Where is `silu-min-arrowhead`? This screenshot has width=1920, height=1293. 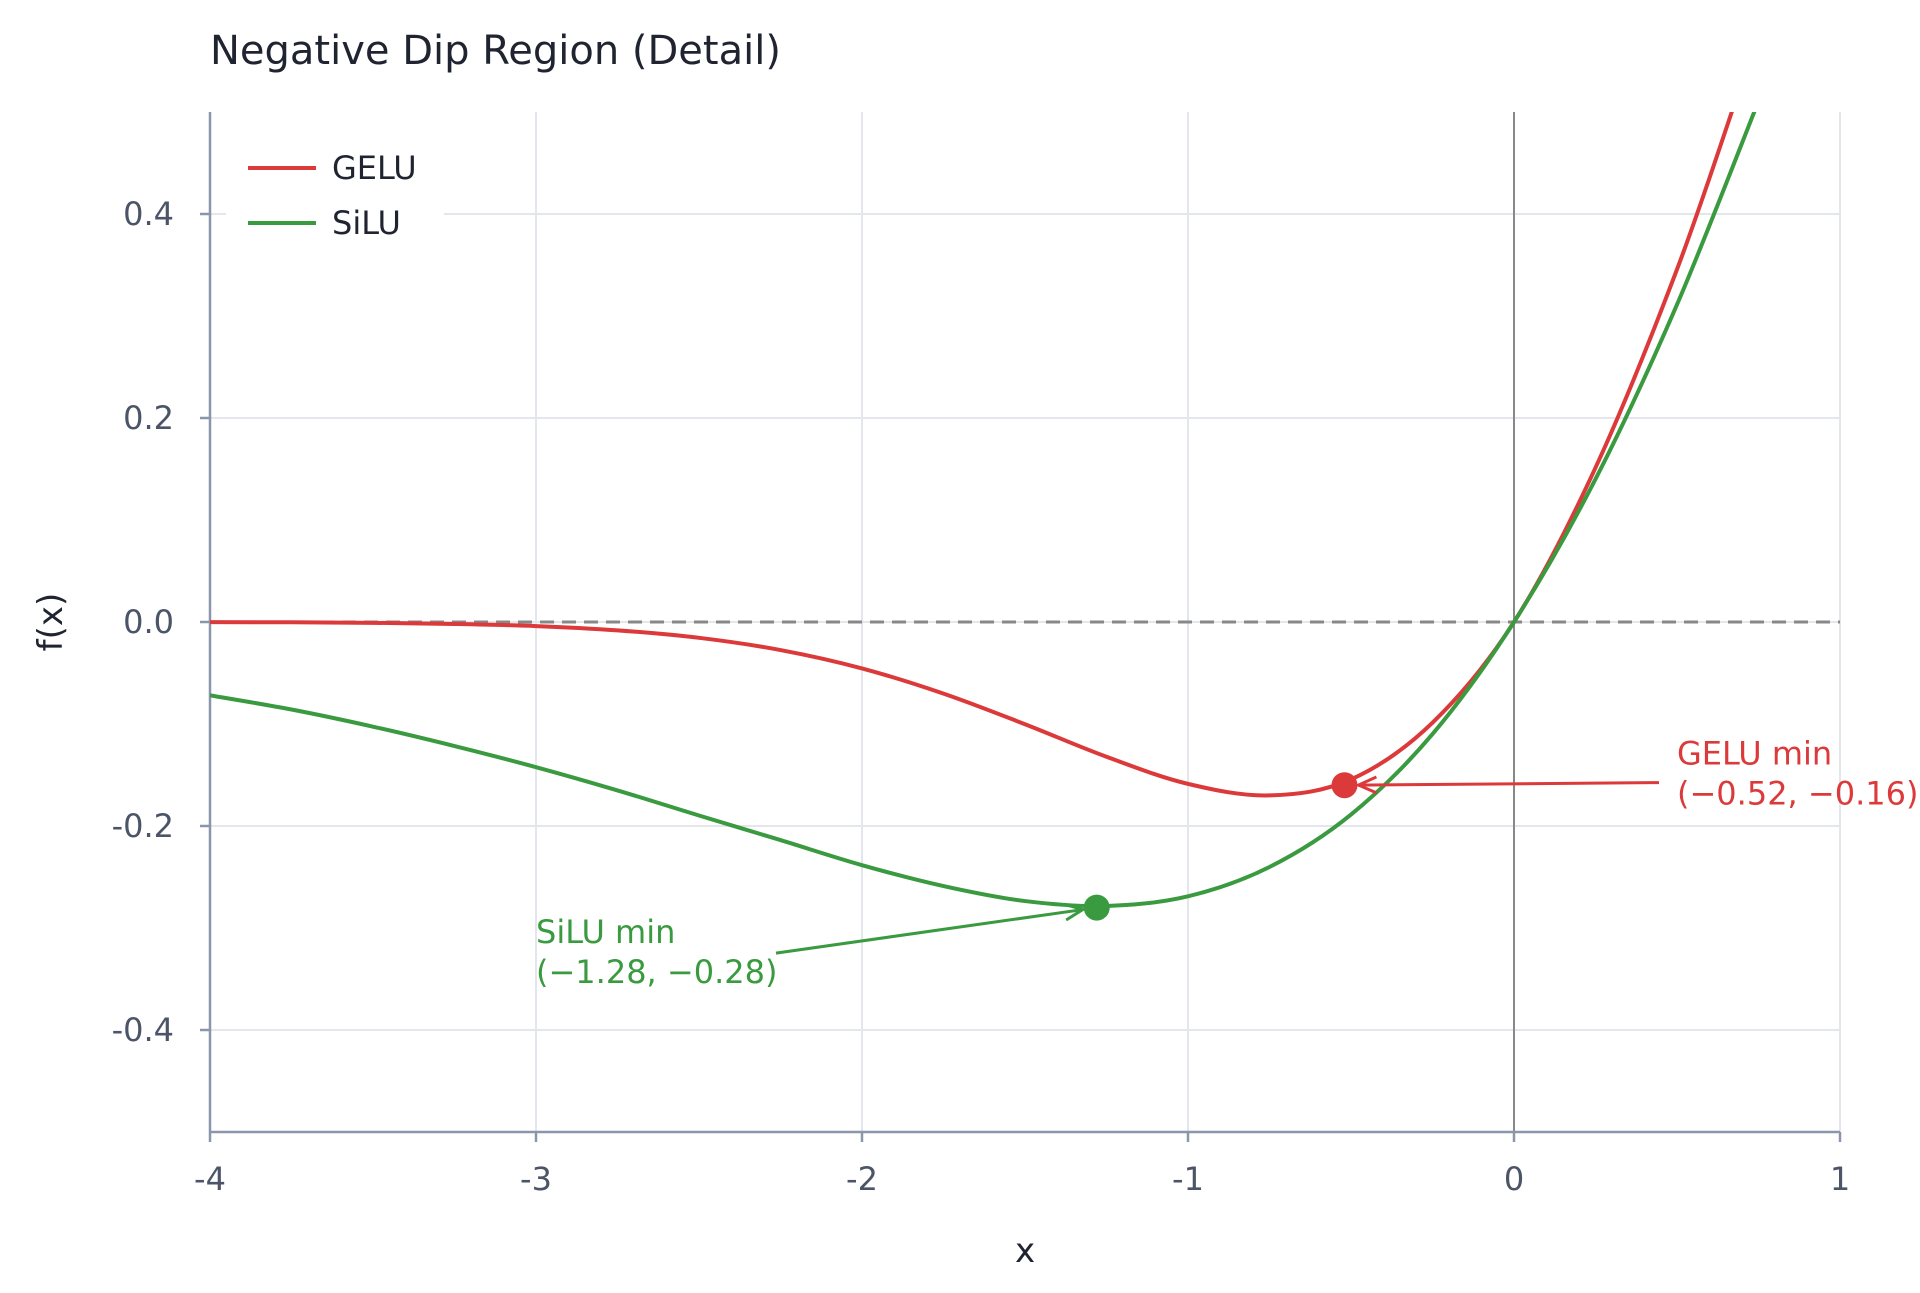 silu-min-arrowhead is located at coordinates (1075, 912).